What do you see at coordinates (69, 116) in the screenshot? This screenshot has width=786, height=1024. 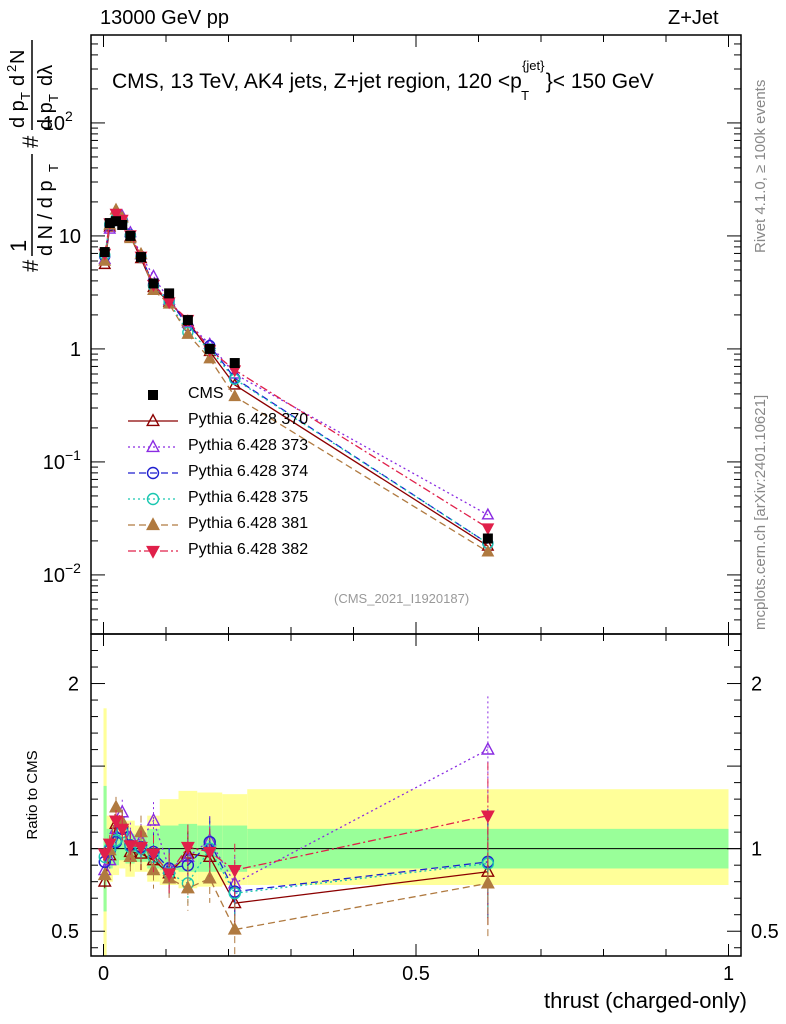 I see `y-tick-label-exponent: 2` at bounding box center [69, 116].